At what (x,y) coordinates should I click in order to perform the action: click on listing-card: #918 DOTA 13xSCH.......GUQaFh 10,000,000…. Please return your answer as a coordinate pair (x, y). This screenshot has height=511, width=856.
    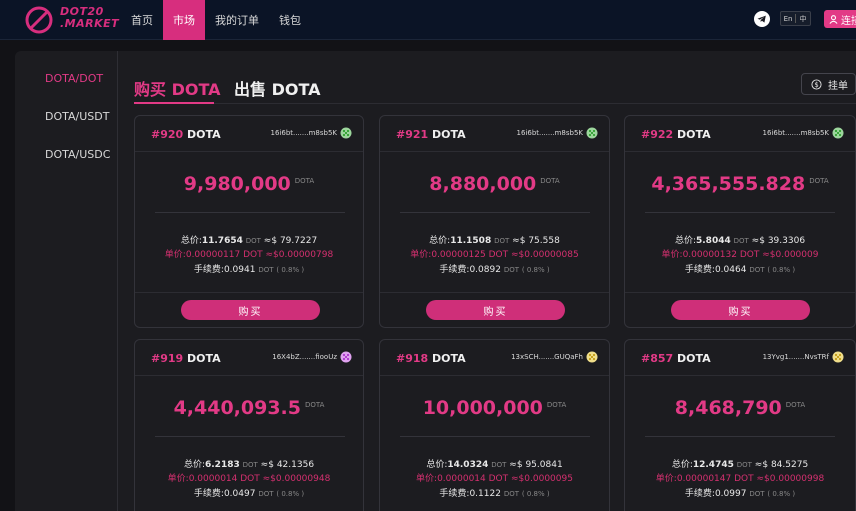
    Looking at the image, I should click on (494, 425).